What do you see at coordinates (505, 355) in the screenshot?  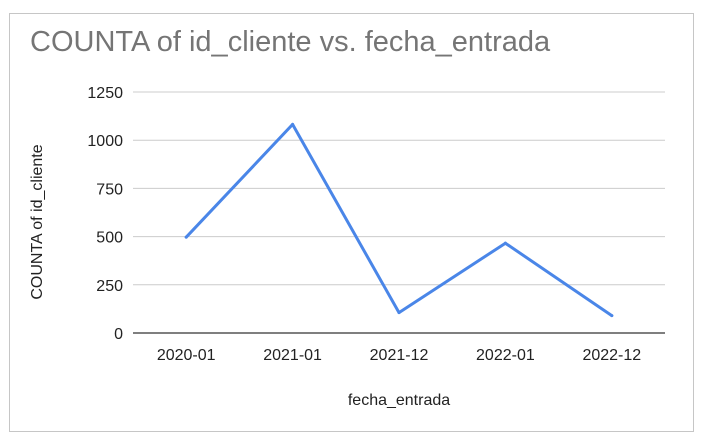 I see `x-tick-label: 2022-01` at bounding box center [505, 355].